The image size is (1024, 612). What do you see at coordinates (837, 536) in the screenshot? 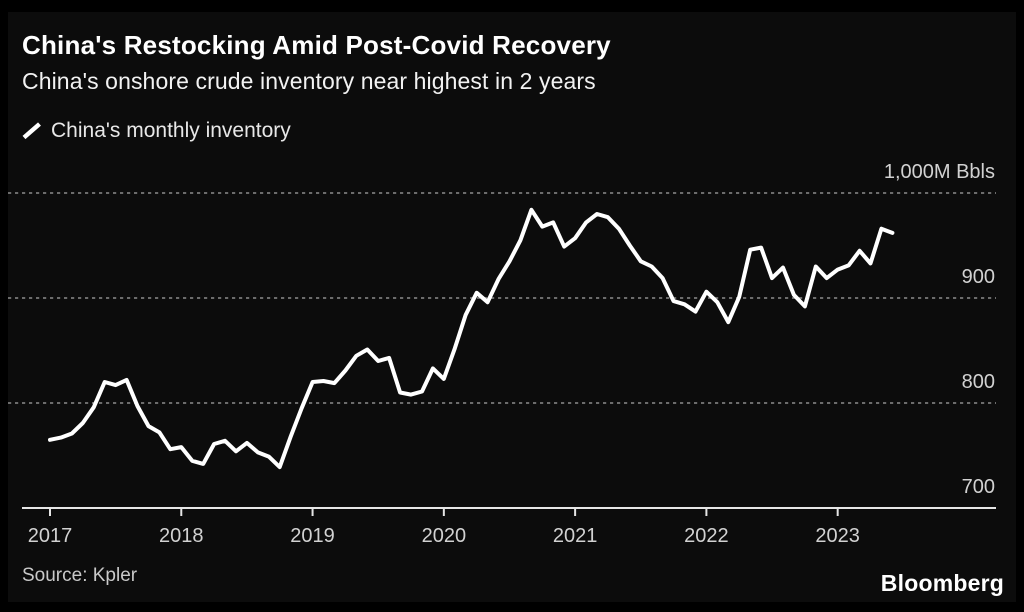
I see `x-axis-label-2023: 2023` at bounding box center [837, 536].